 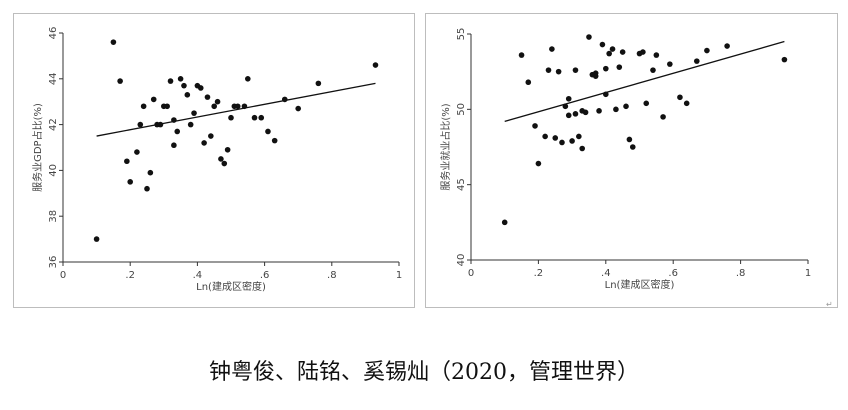 I want to click on chart-1-y-tick-label: 55, so click(x=461, y=34).